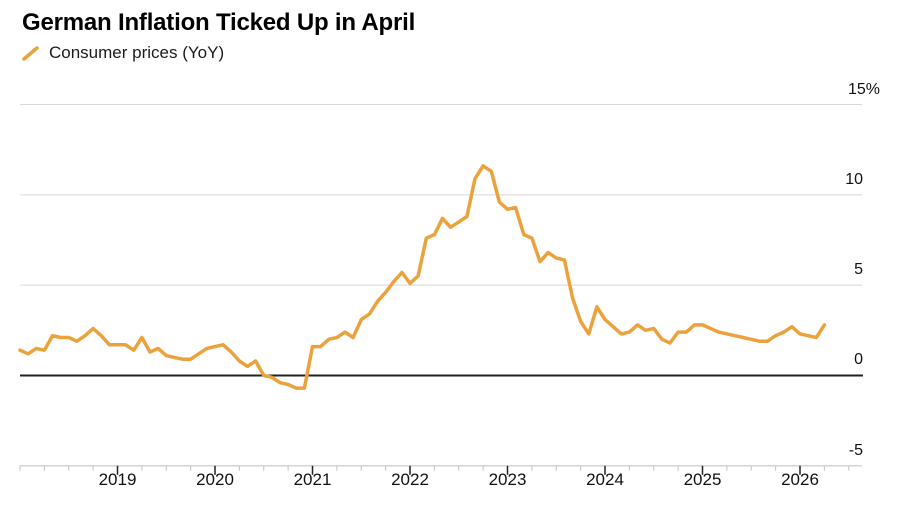 The height and width of the screenshot is (510, 900). I want to click on x-axis-label: 2023, so click(507, 479).